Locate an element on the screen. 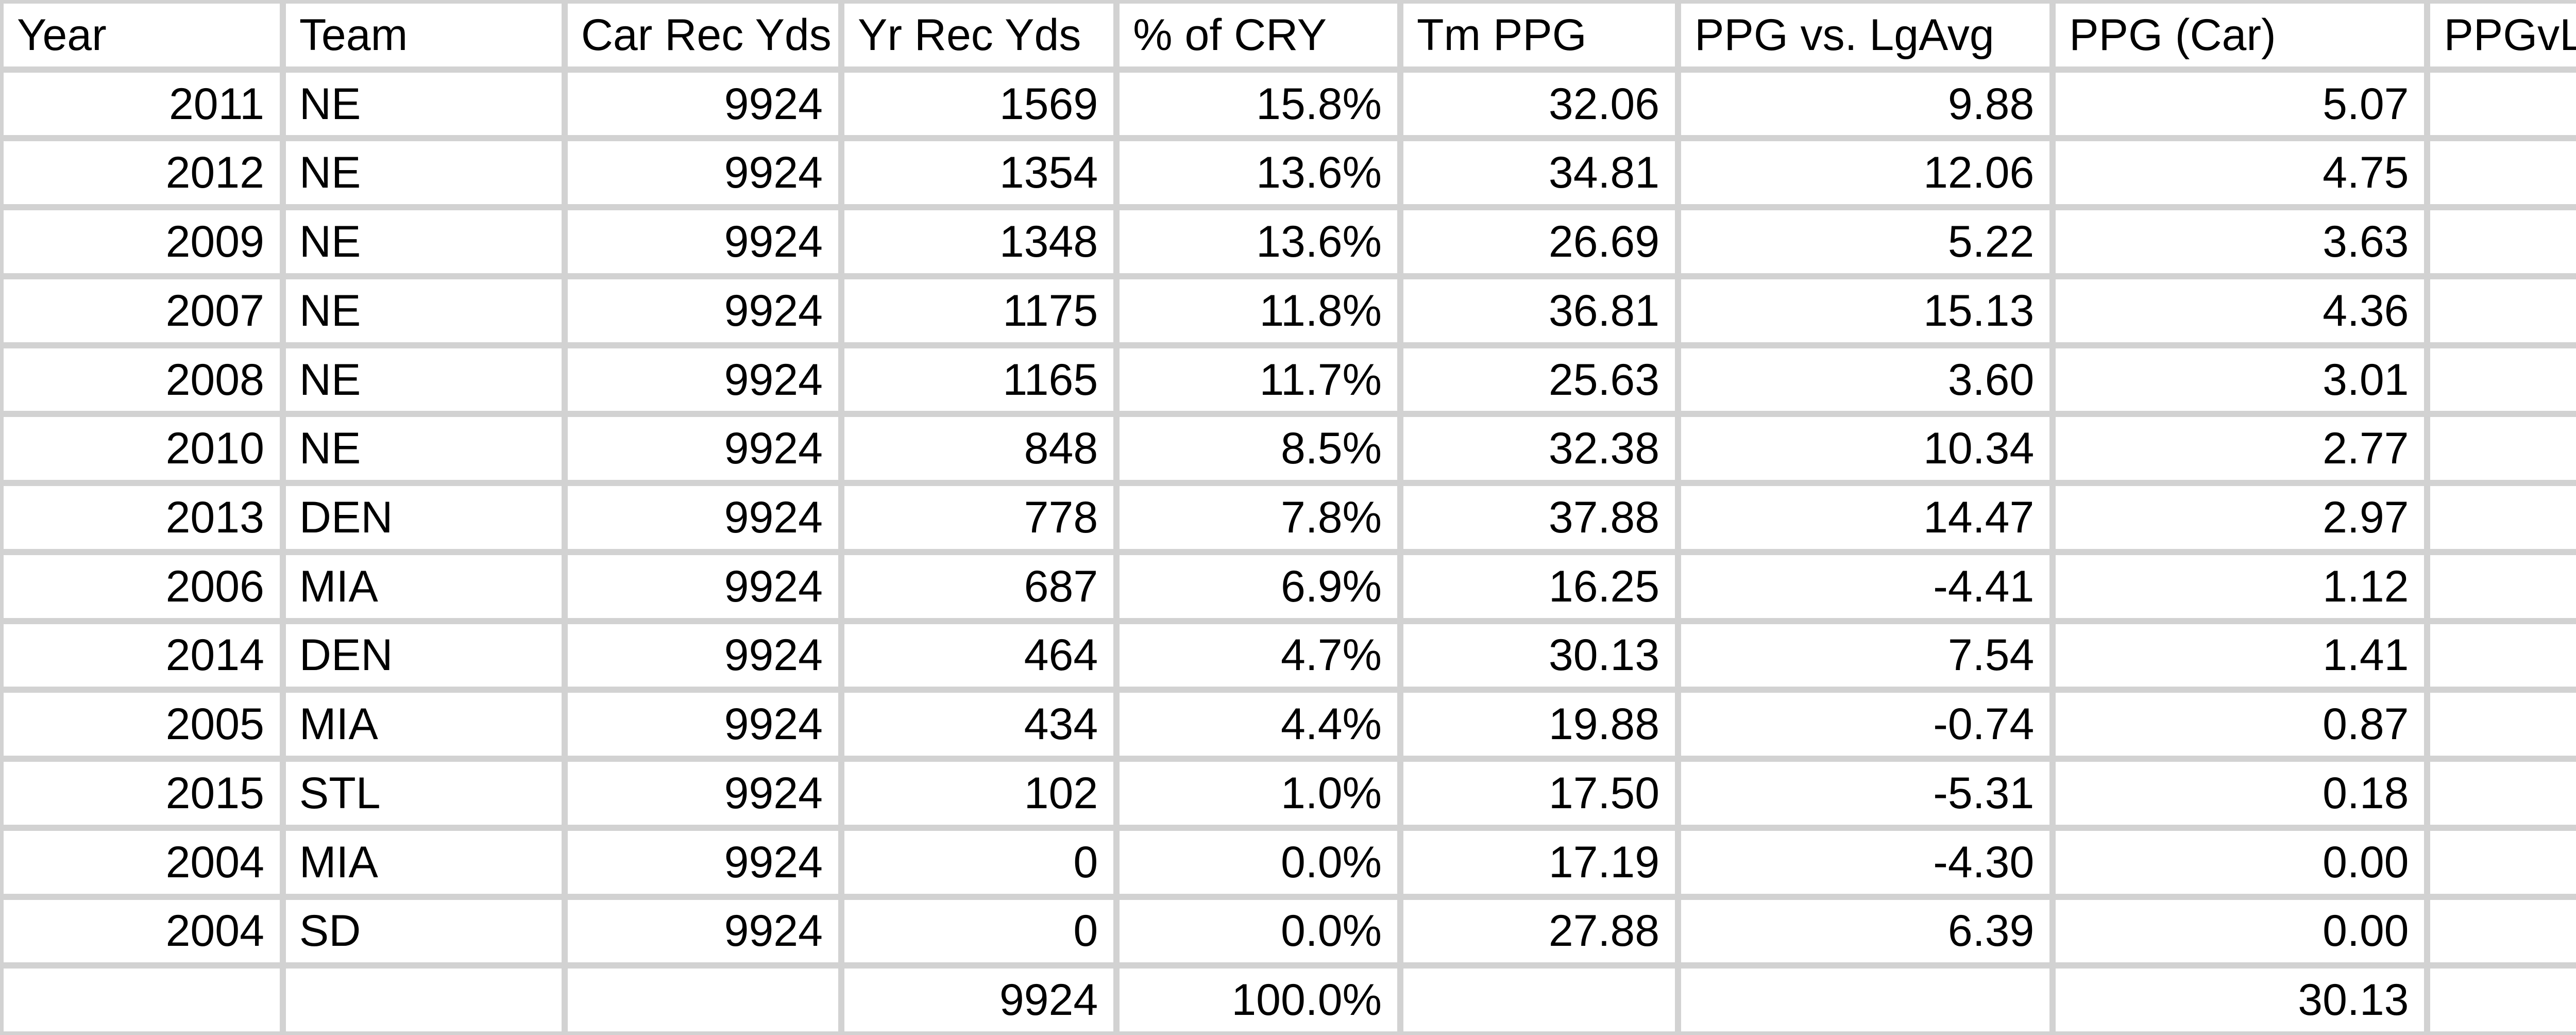  cell: 7.54 is located at coordinates (1865, 655).